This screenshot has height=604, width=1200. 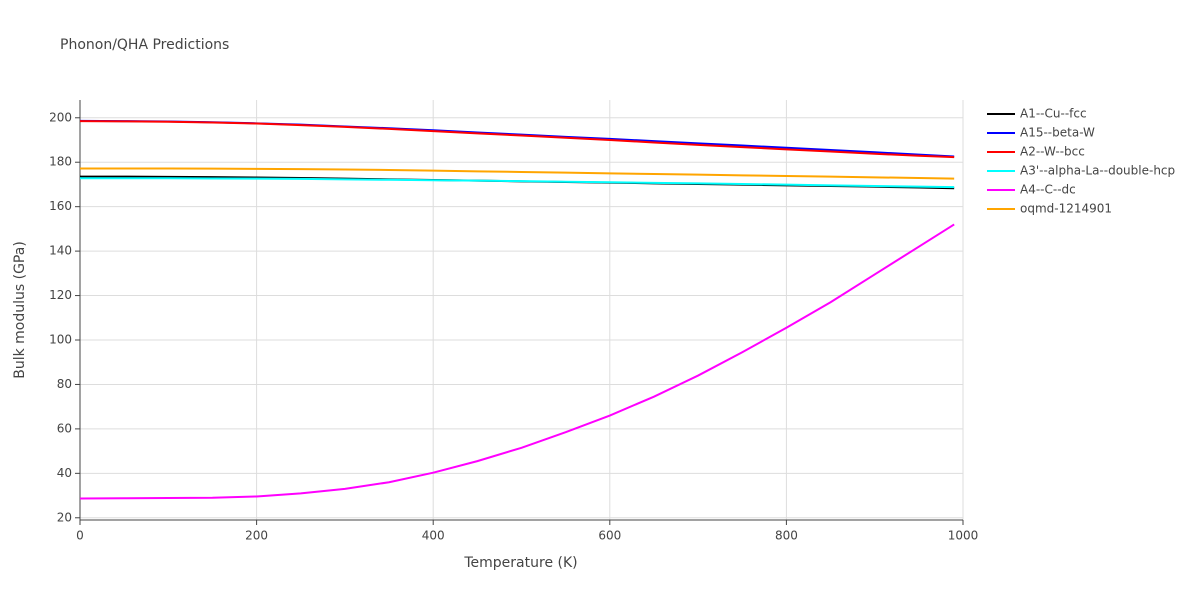 What do you see at coordinates (1097, 171) in the screenshot?
I see `legend-label: A3'--alpha-La--double-hcp` at bounding box center [1097, 171].